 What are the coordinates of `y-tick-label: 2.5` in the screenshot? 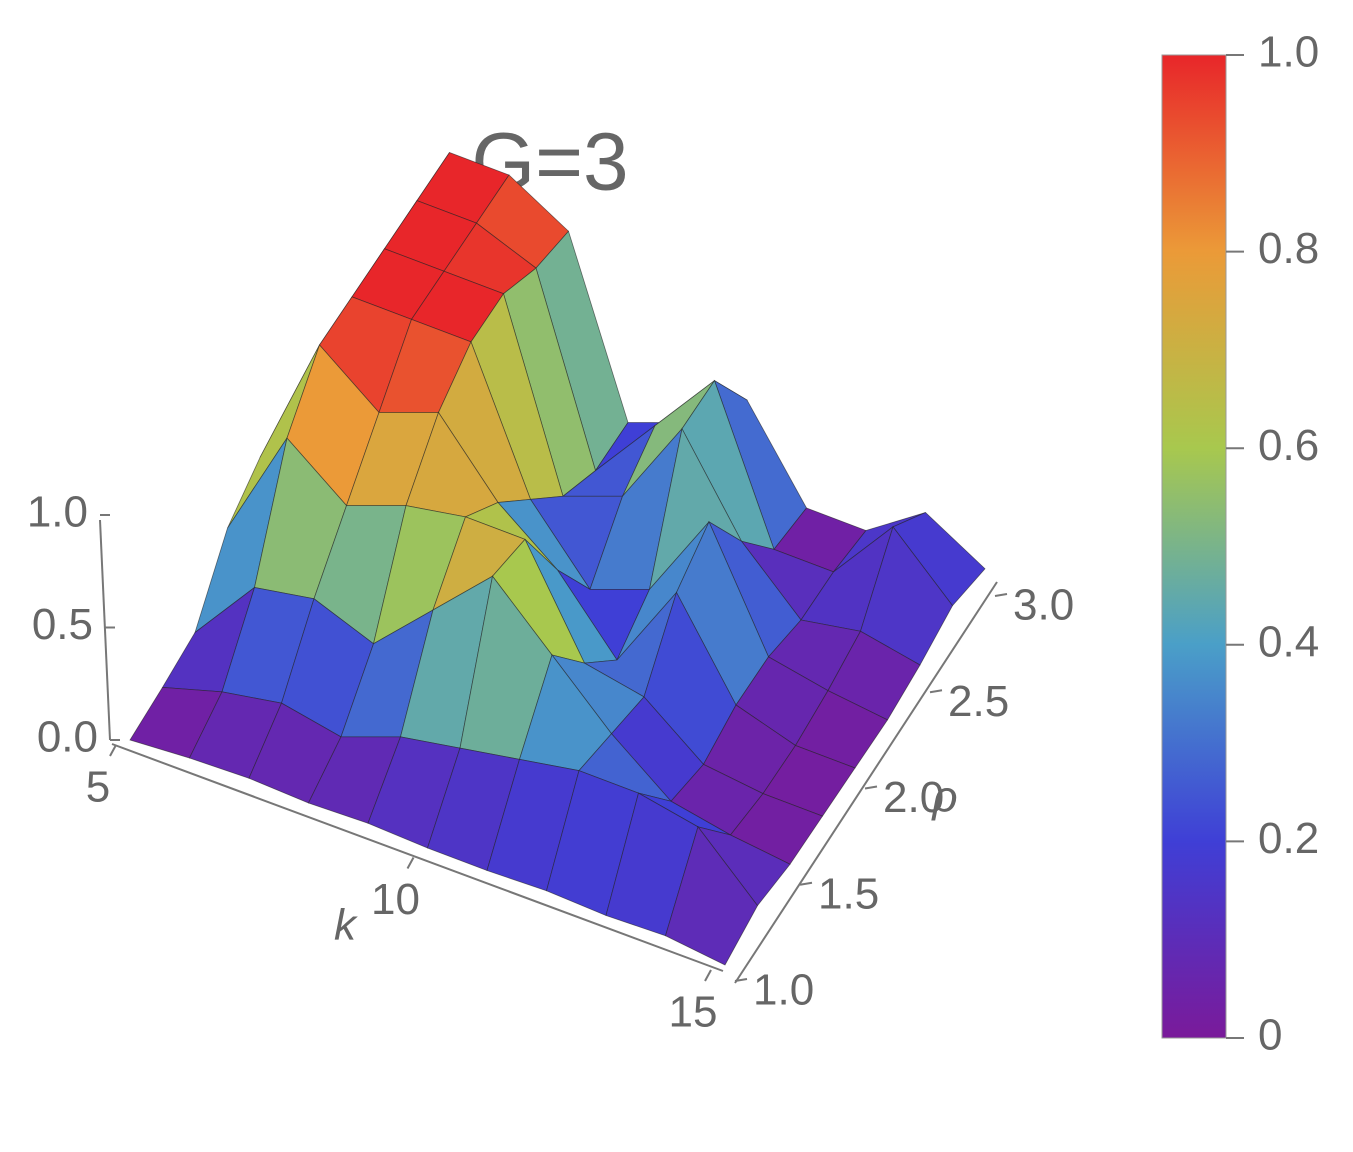 It's located at (978, 701).